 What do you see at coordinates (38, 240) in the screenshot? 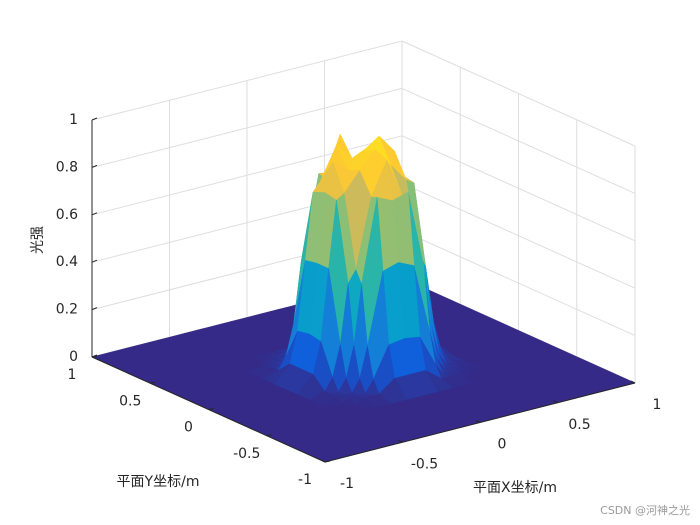
I see `z-axis-label: 光强` at bounding box center [38, 240].